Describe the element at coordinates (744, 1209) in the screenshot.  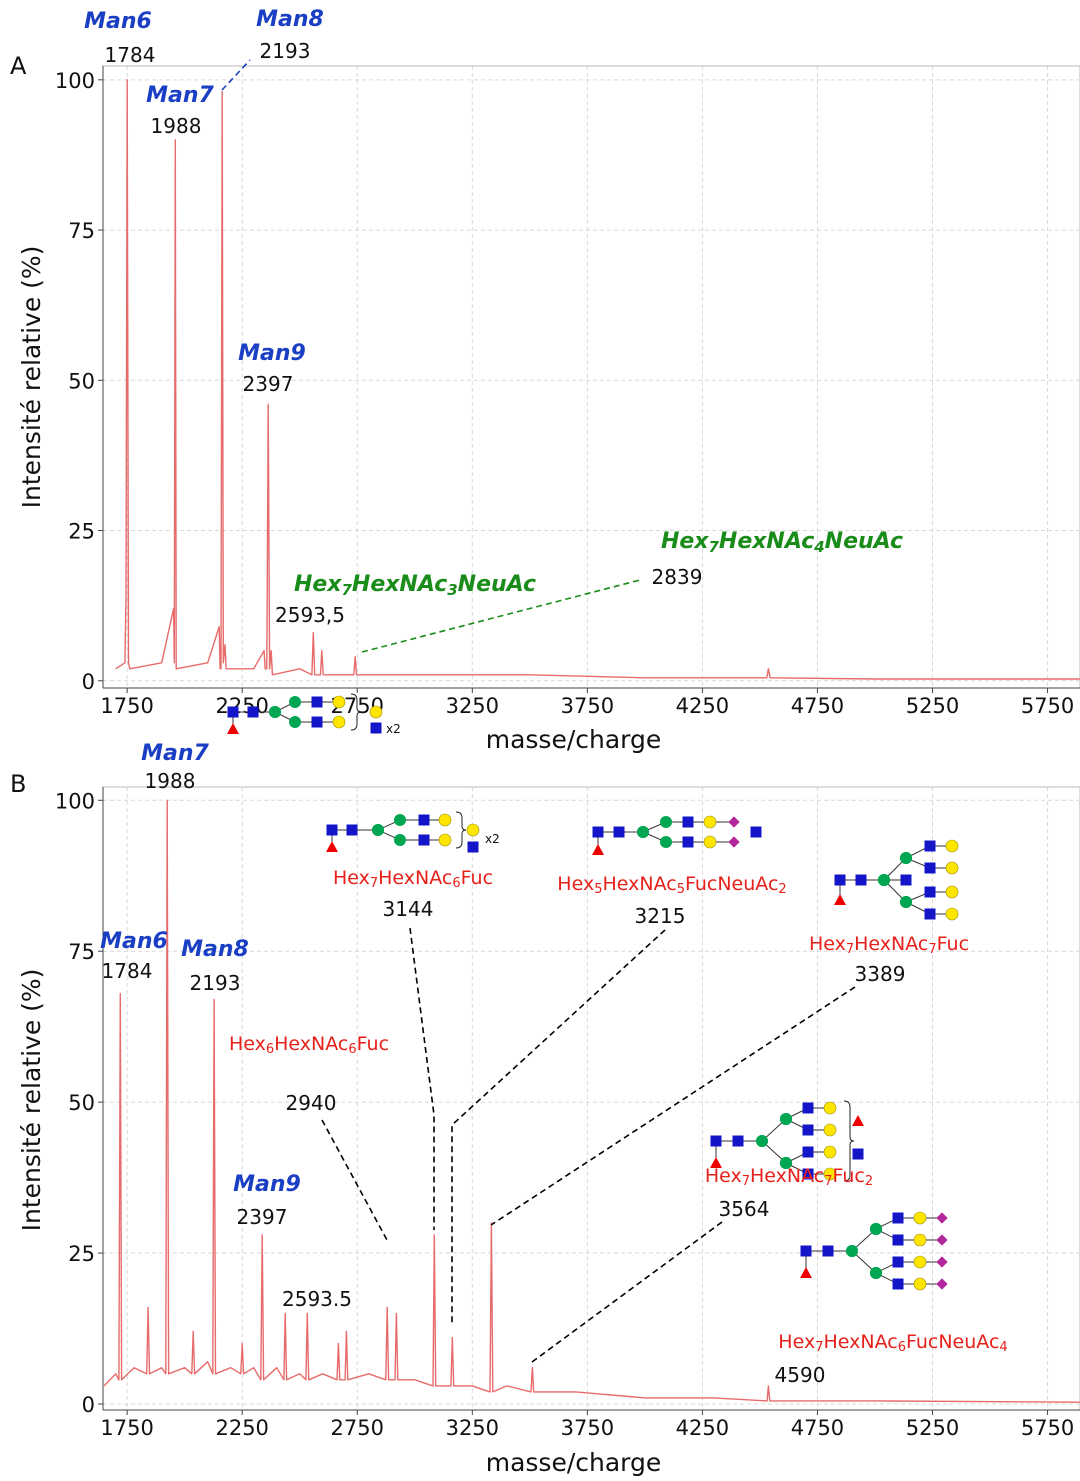
I see `annotation-mz: 3564` at that location.